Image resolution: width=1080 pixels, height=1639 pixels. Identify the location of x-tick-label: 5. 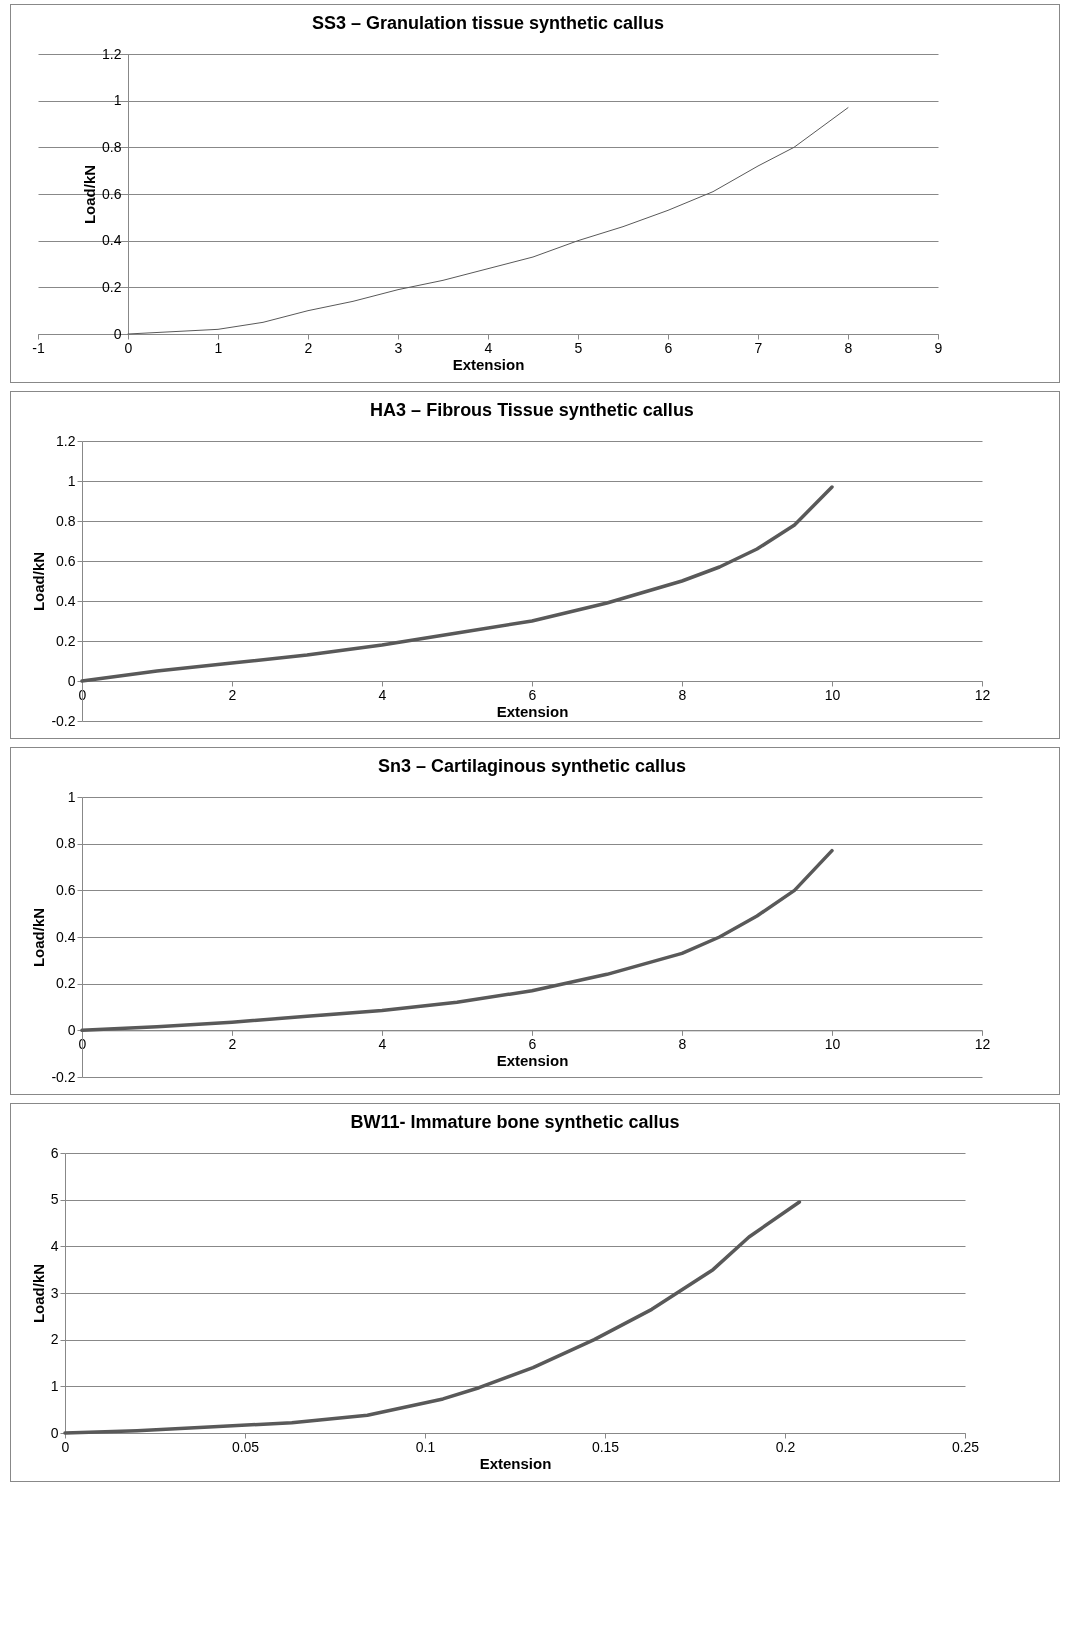
(578, 347).